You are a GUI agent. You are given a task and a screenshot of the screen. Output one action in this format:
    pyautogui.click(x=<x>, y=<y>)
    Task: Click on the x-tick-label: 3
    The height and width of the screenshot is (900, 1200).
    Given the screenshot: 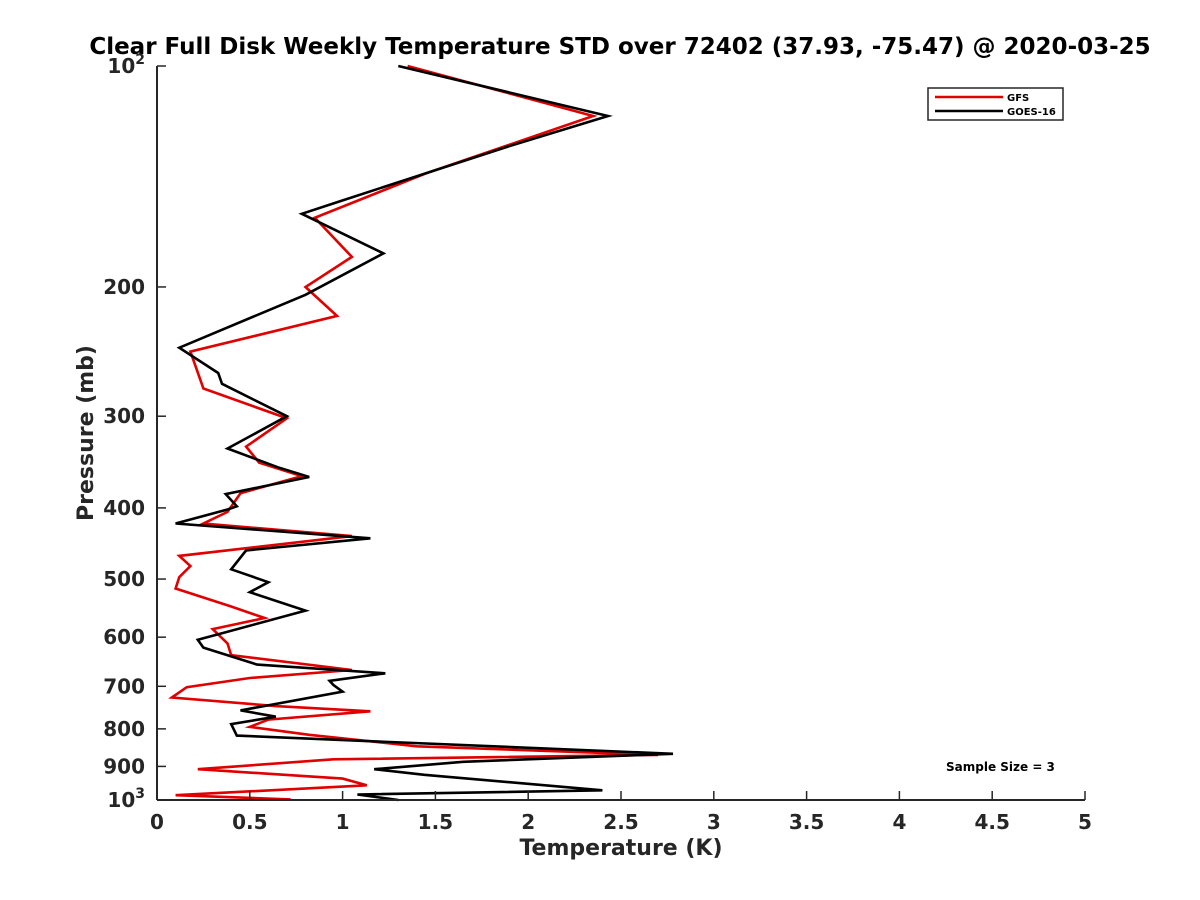 What is the action you would take?
    pyautogui.click(x=714, y=822)
    